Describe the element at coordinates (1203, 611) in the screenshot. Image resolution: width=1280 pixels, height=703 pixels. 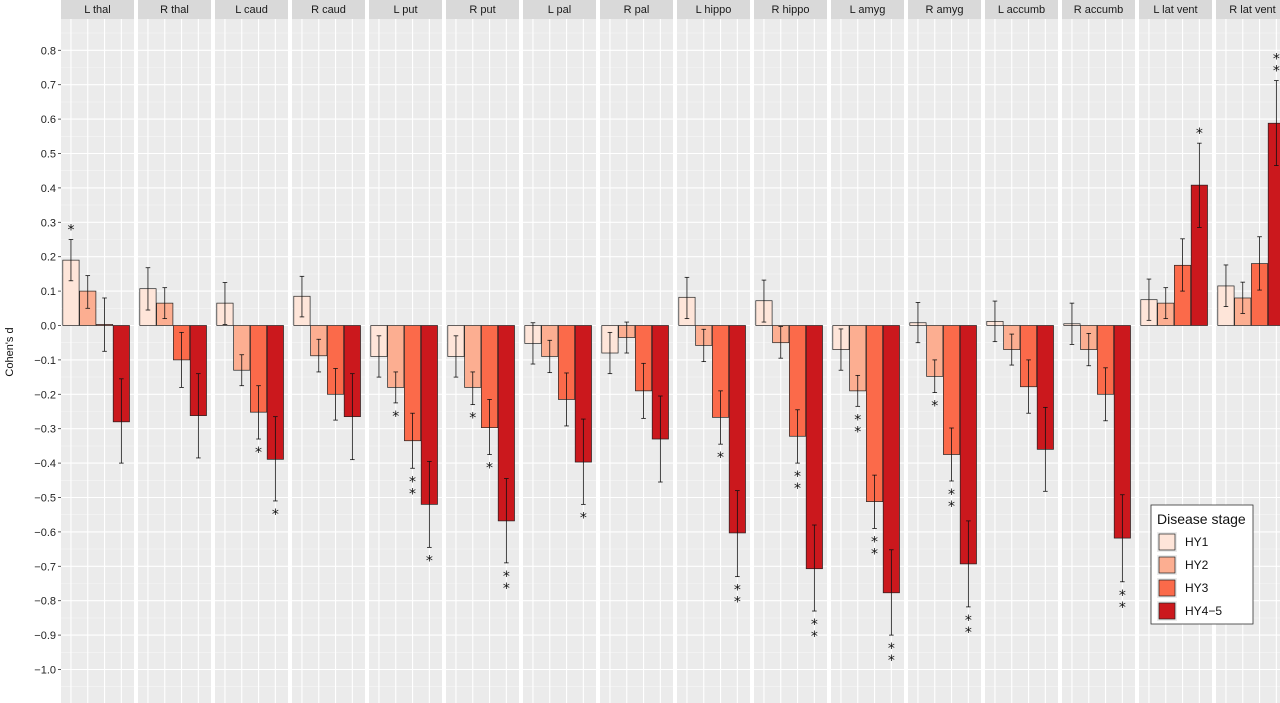
I see `legend-label: HY4−5` at that location.